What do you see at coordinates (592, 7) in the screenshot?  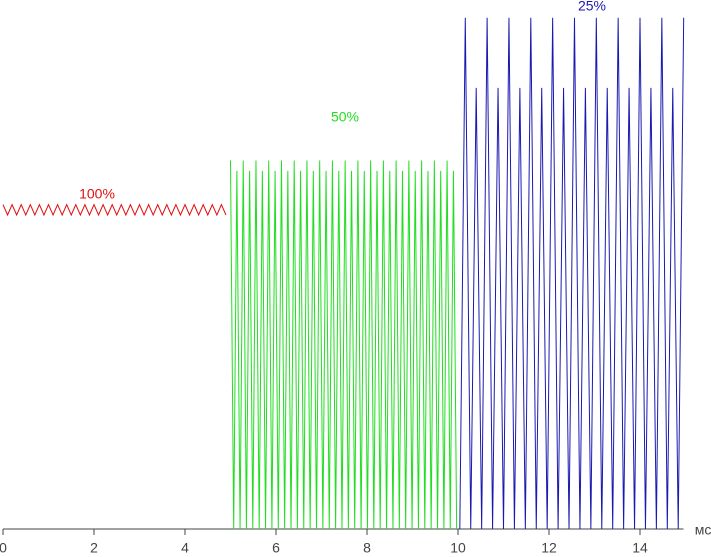 I see `series-label: 25%` at bounding box center [592, 7].